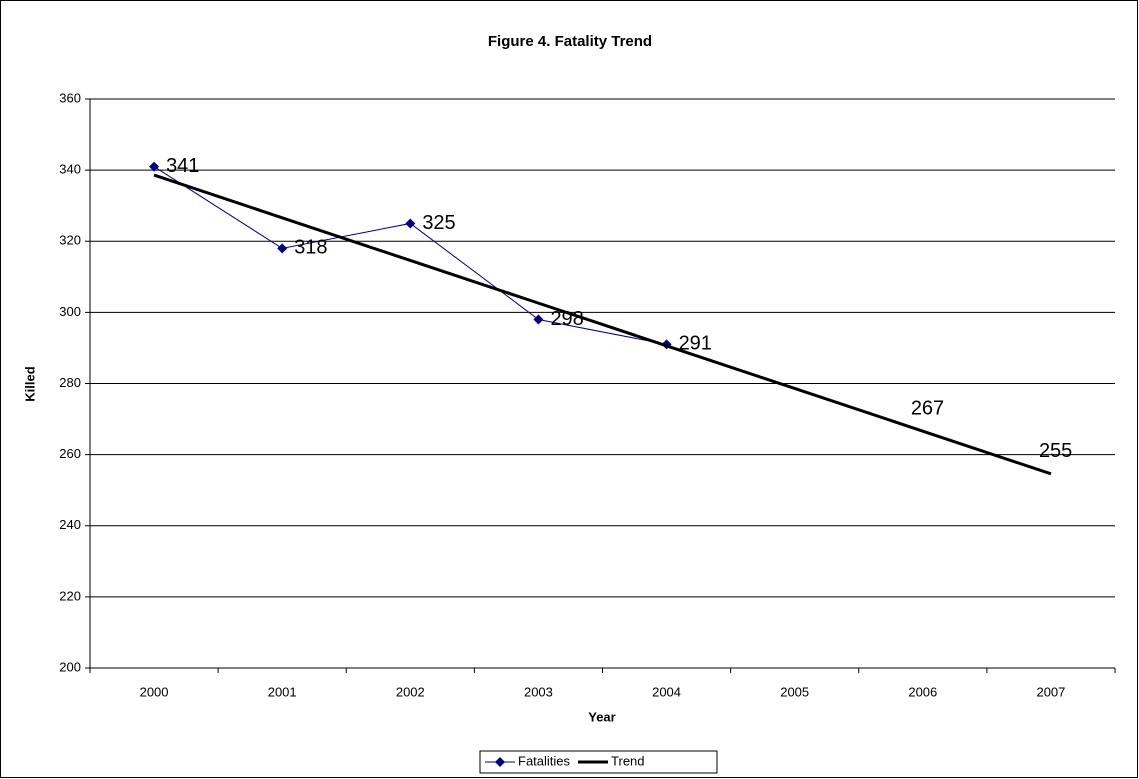 This screenshot has height=779, width=1139. I want to click on y-tick-label: 260, so click(70, 453).